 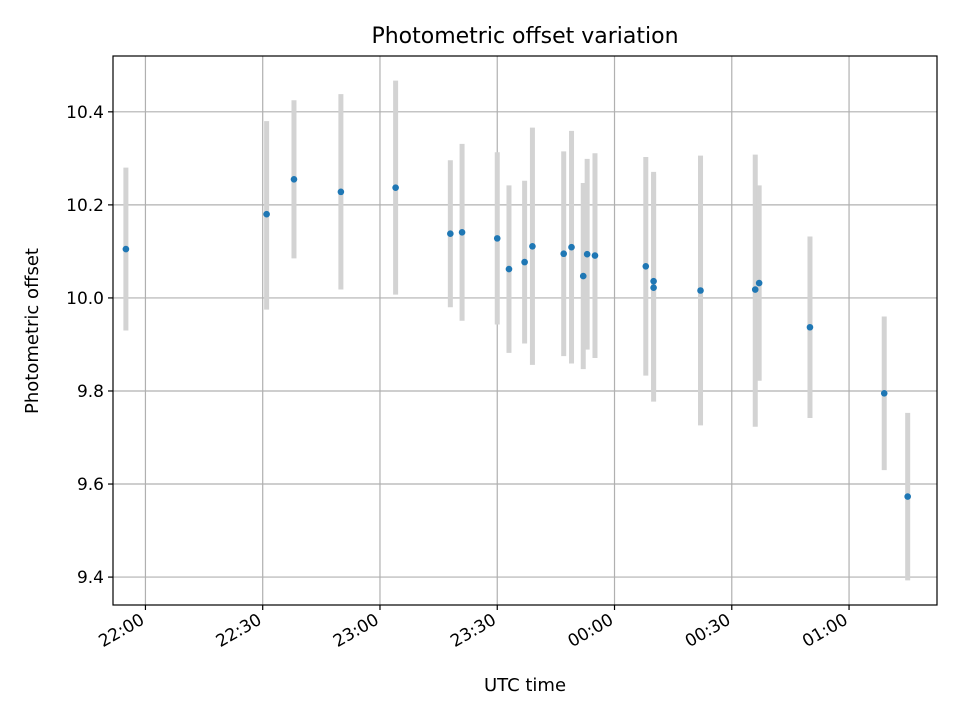 What do you see at coordinates (32, 331) in the screenshot?
I see `y-axis-label: Photometric offset` at bounding box center [32, 331].